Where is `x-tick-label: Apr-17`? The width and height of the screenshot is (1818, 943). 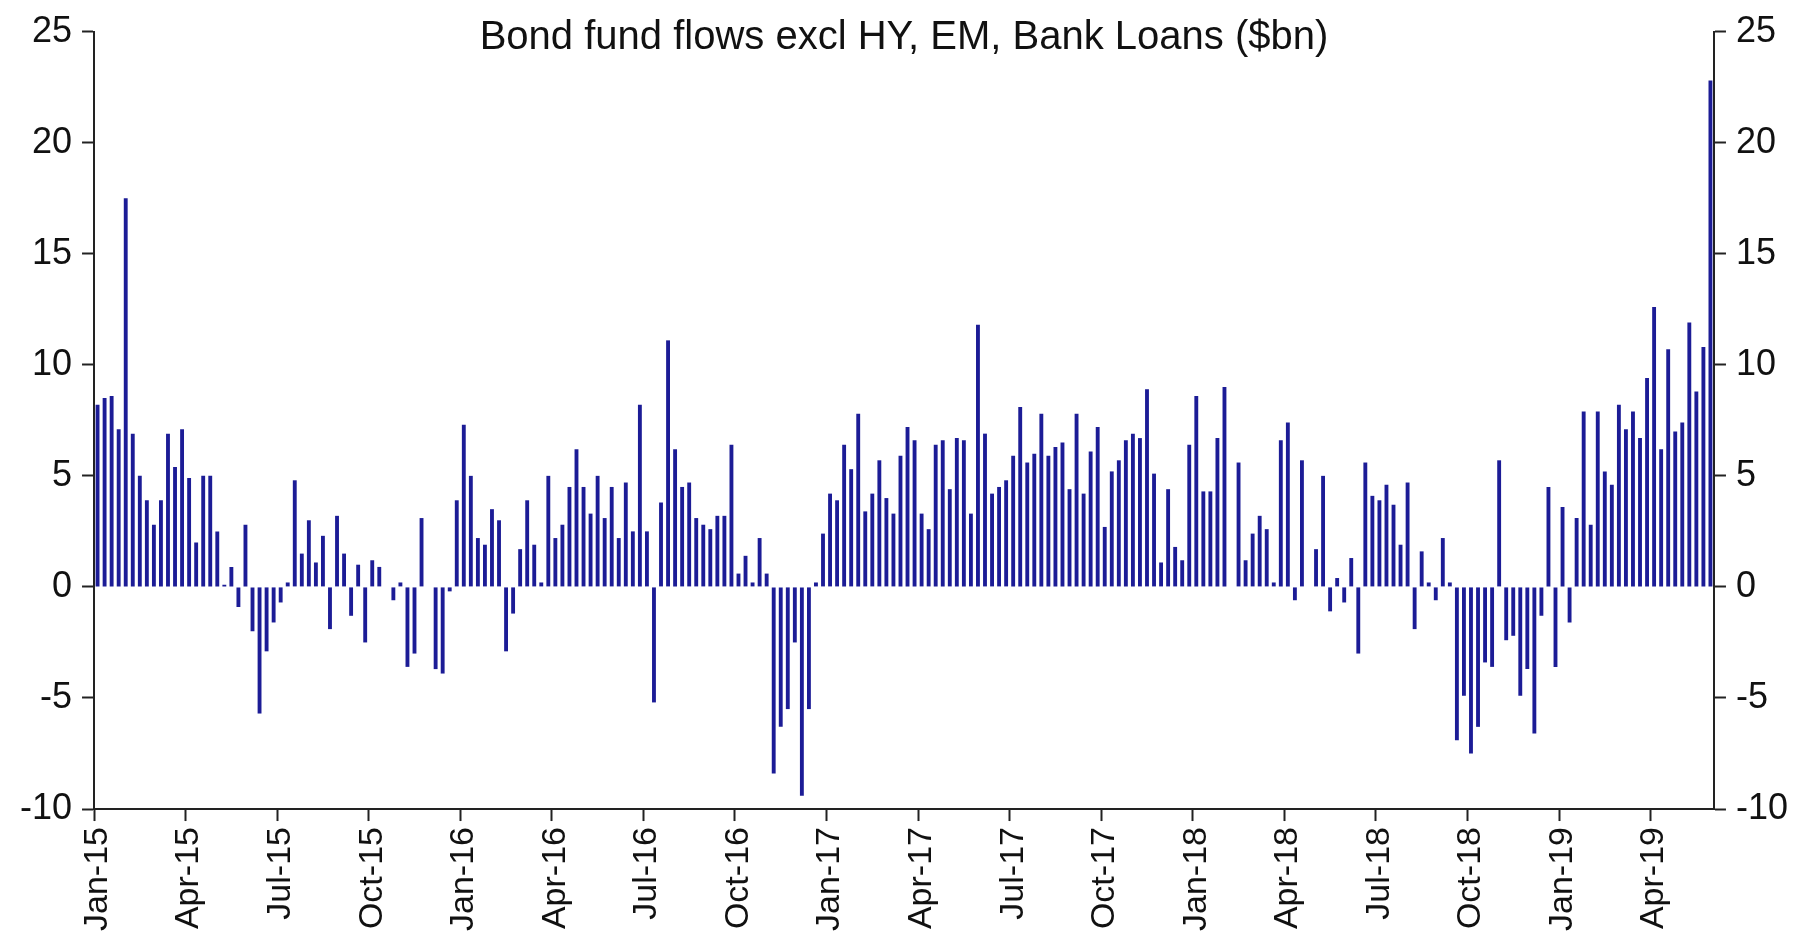
x-tick-label: Apr-17 is located at coordinates (918, 878).